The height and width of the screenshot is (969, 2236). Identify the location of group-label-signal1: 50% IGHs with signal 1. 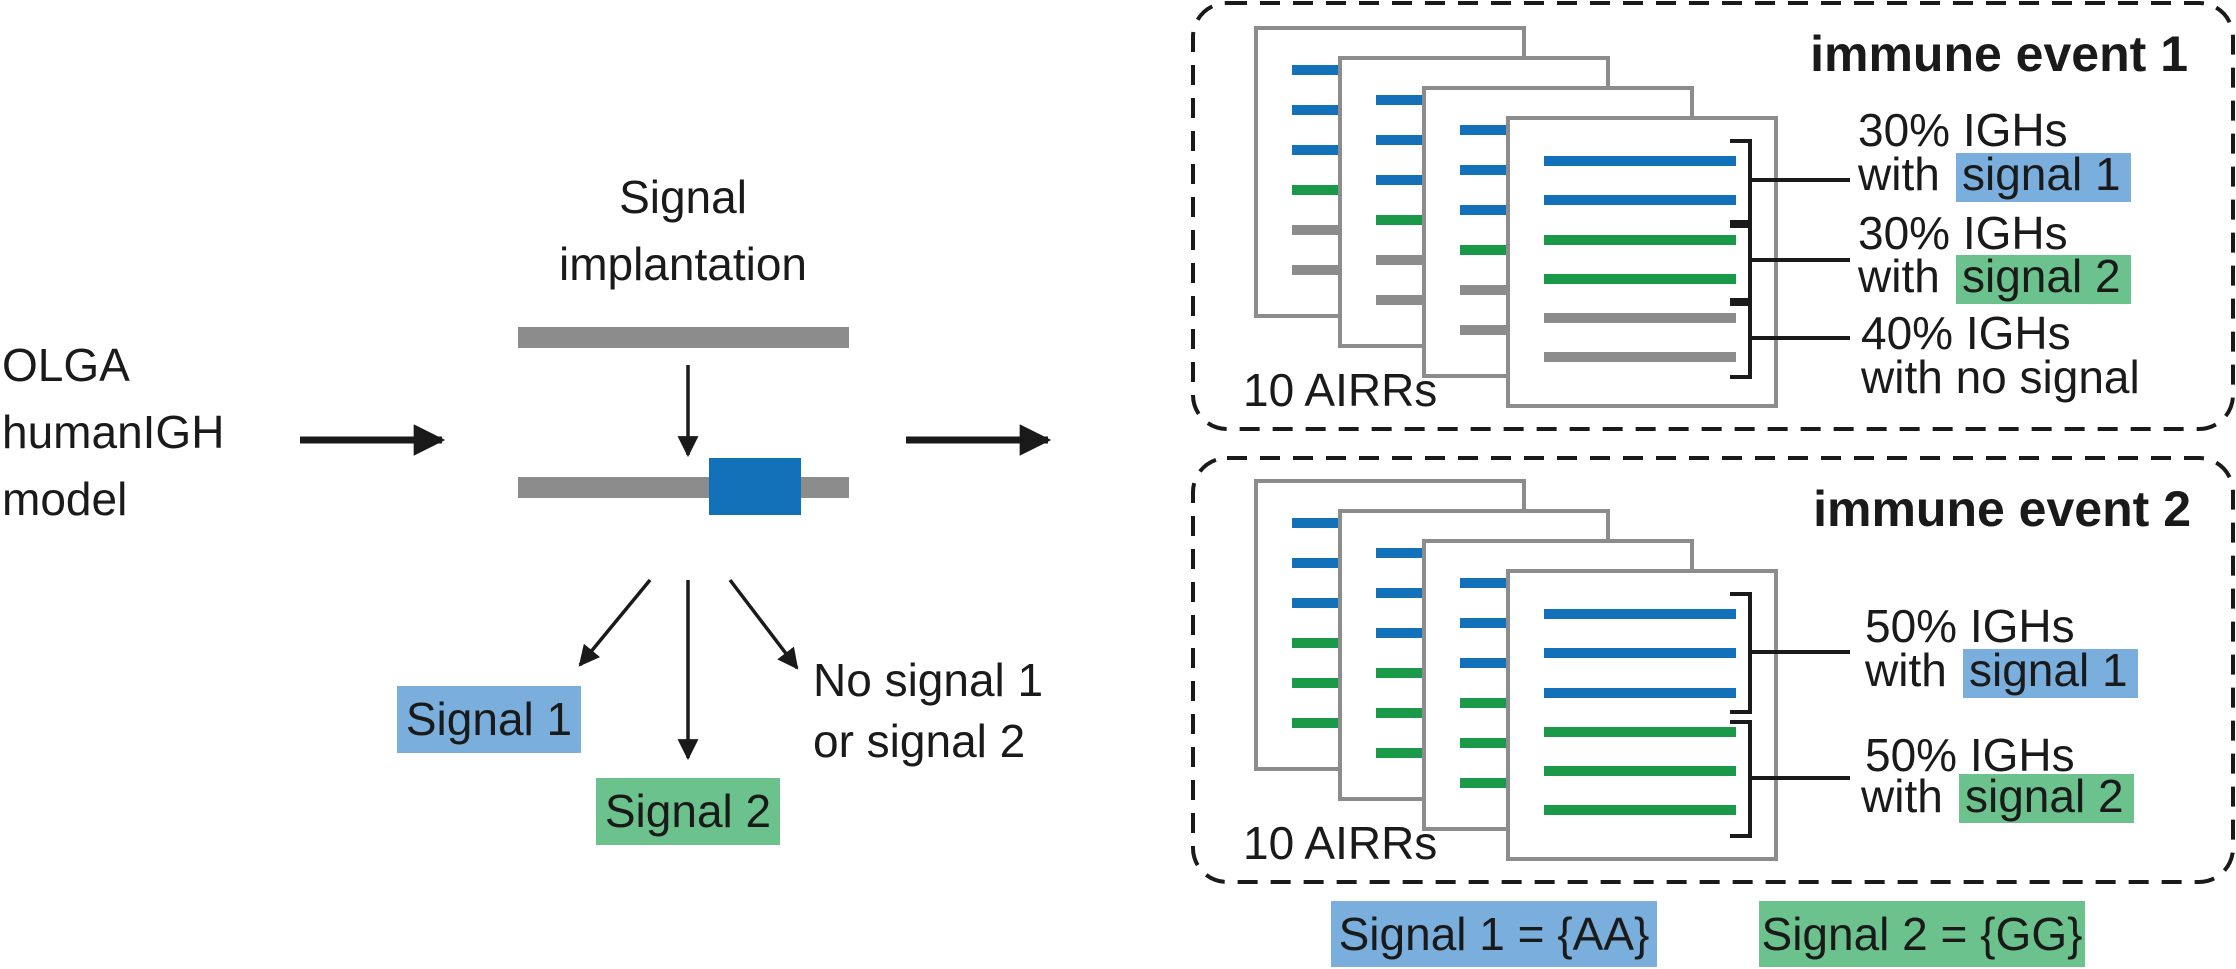
(2001, 649).